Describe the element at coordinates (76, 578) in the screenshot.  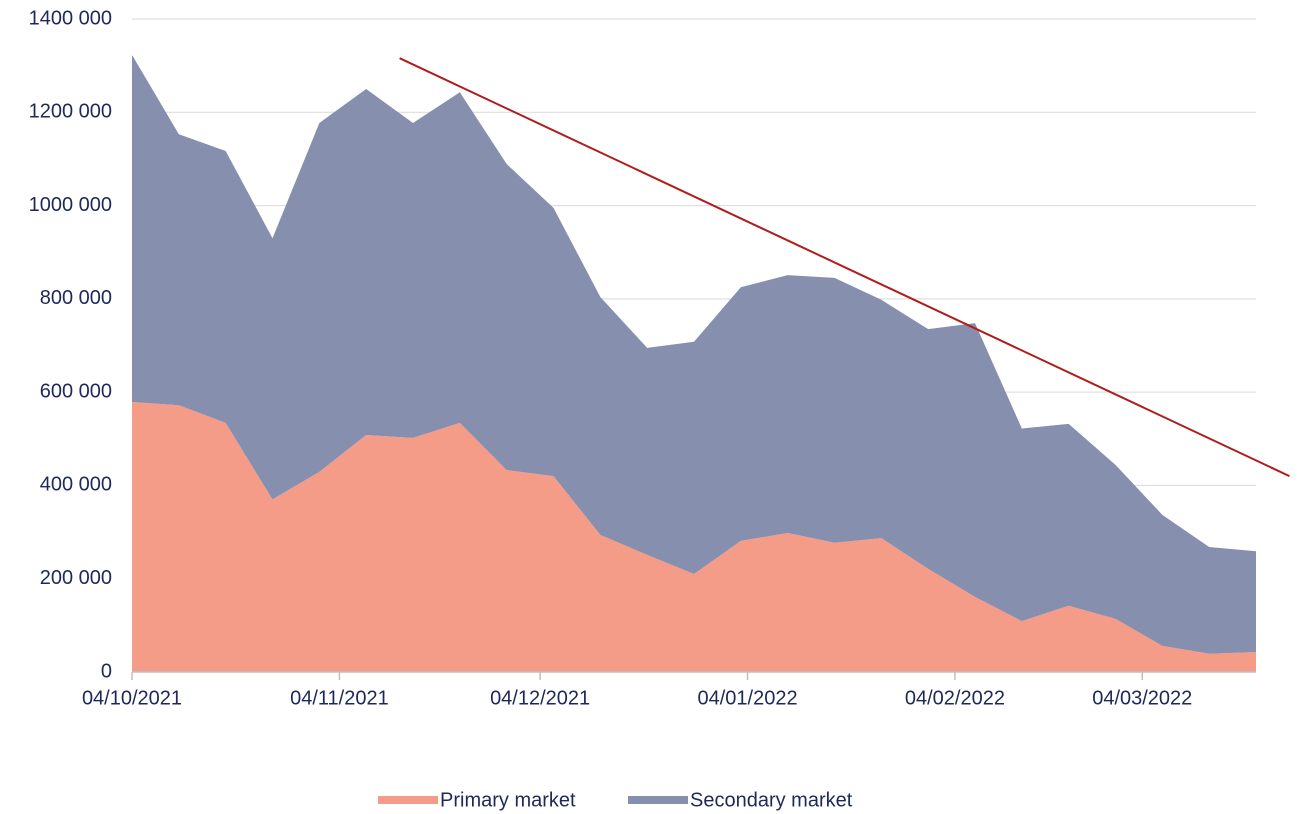
I see `y-tick-label: 200 000` at that location.